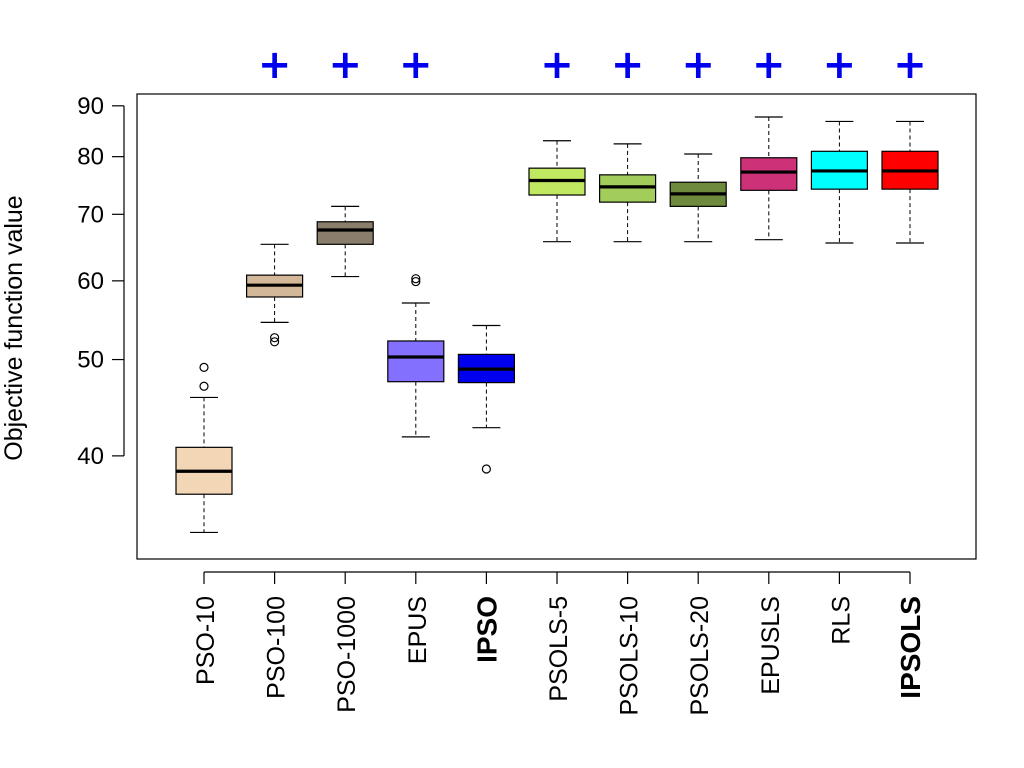 This screenshot has width=1024, height=768. Describe the element at coordinates (559, 649) in the screenshot. I see `x-tick-label: PSOLS-5` at that location.